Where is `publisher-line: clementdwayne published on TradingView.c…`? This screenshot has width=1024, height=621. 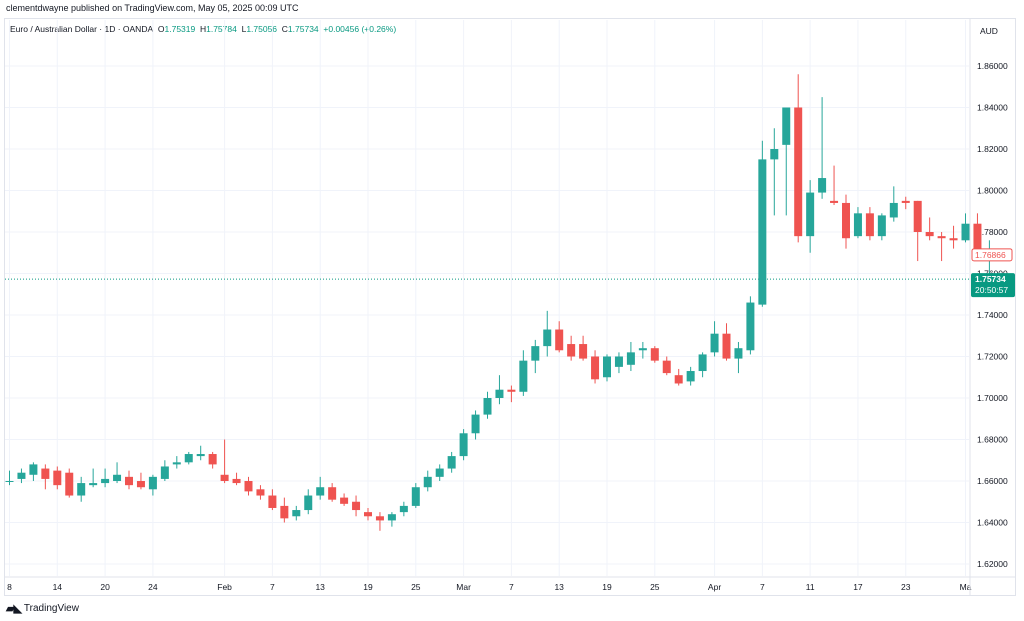
publisher-line: clementdwayne published on TradingView.c… is located at coordinates (152, 8).